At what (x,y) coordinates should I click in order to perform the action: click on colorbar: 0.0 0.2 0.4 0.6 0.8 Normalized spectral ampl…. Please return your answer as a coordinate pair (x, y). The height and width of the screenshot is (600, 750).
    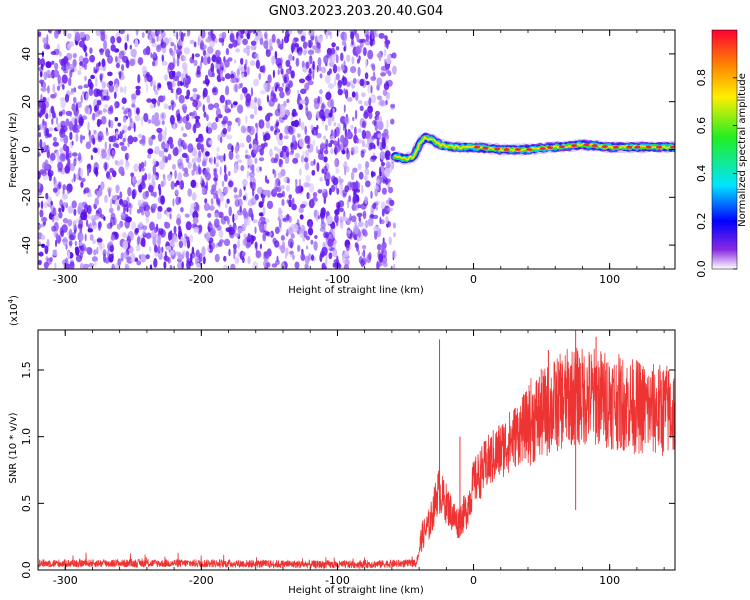
    Looking at the image, I should click on (721, 153).